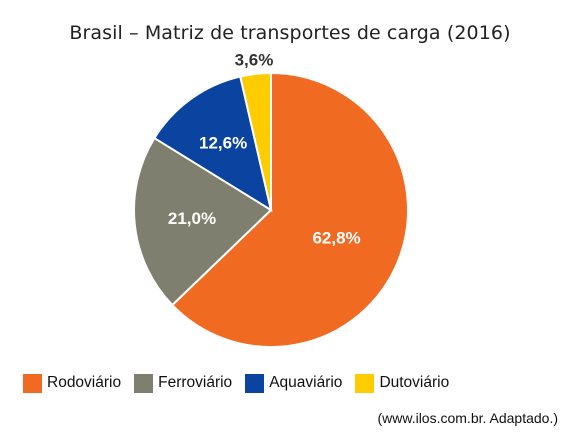 The width and height of the screenshot is (580, 439). I want to click on legend-item-aquaviario: Aquaviário, so click(294, 383).